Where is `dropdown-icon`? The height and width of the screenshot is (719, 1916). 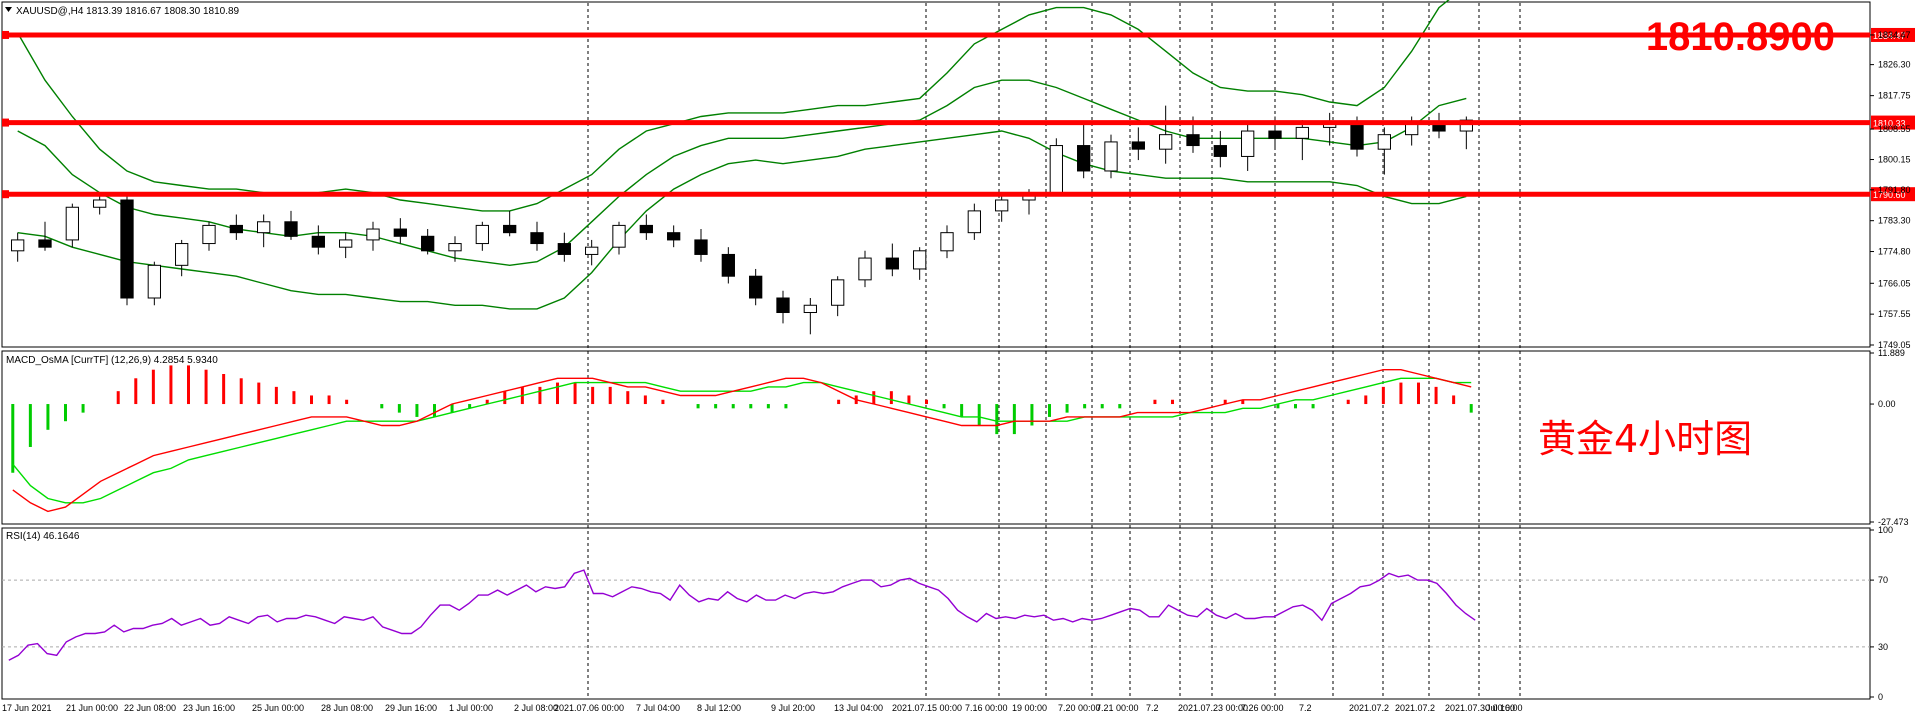
dropdown-icon is located at coordinates (8, 9).